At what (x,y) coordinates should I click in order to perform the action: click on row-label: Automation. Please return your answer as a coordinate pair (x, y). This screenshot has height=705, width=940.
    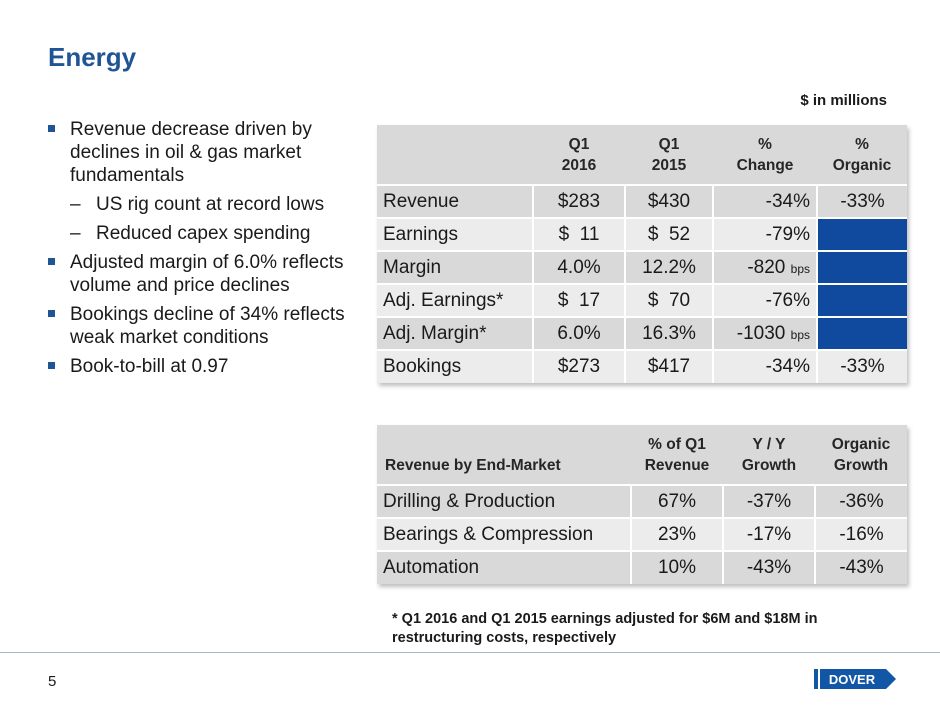
    Looking at the image, I should click on (504, 567).